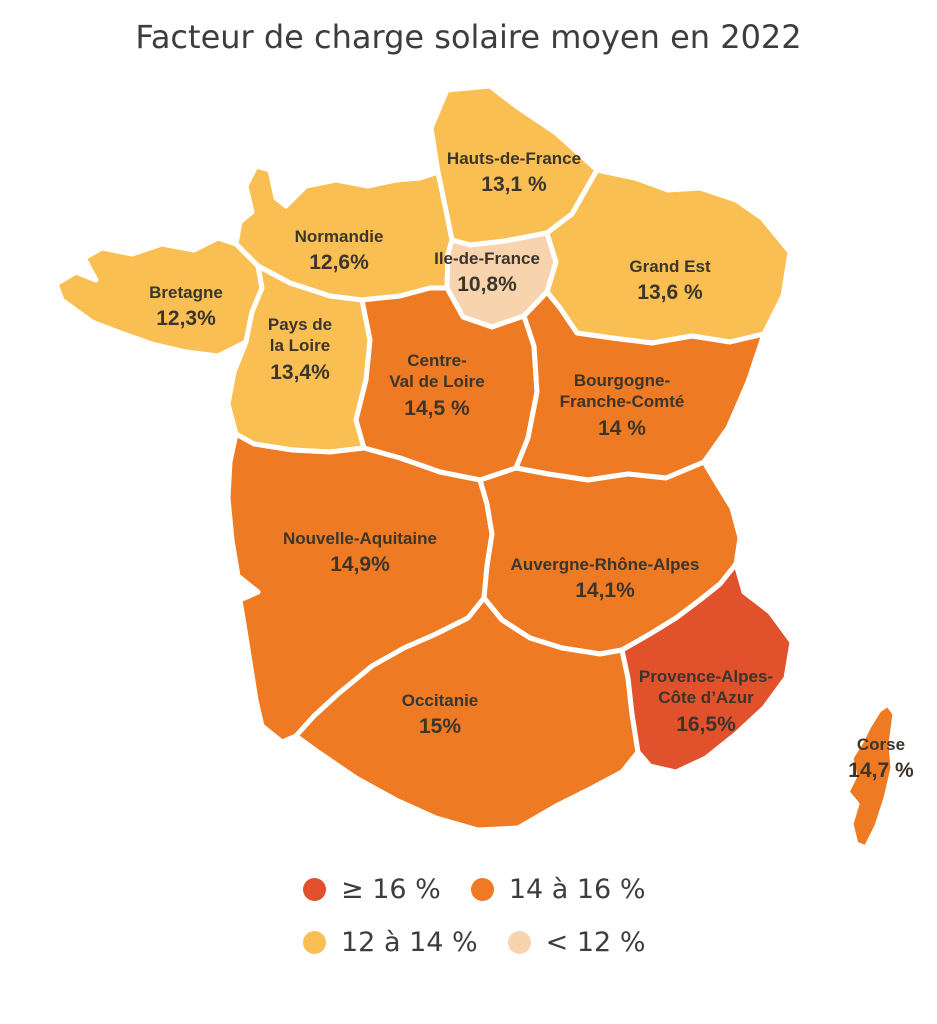 Image resolution: width=937 pixels, height=1024 pixels. I want to click on legend-item-14-16: 14 à 16 %, so click(558, 889).